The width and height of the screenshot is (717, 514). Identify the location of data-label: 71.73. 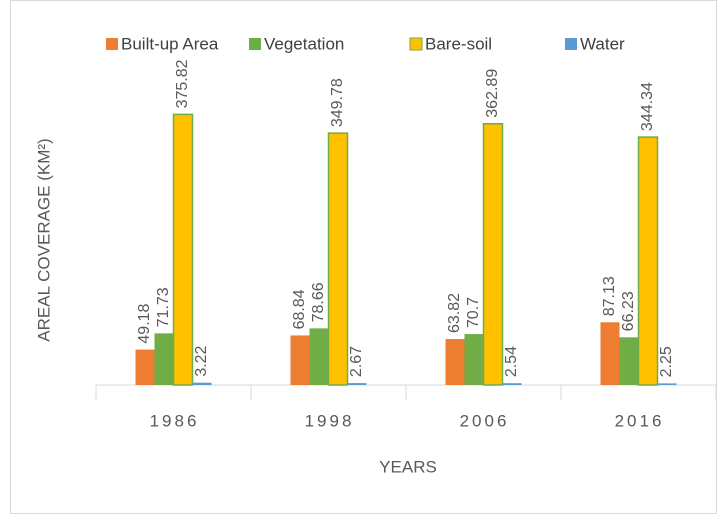
(163, 307).